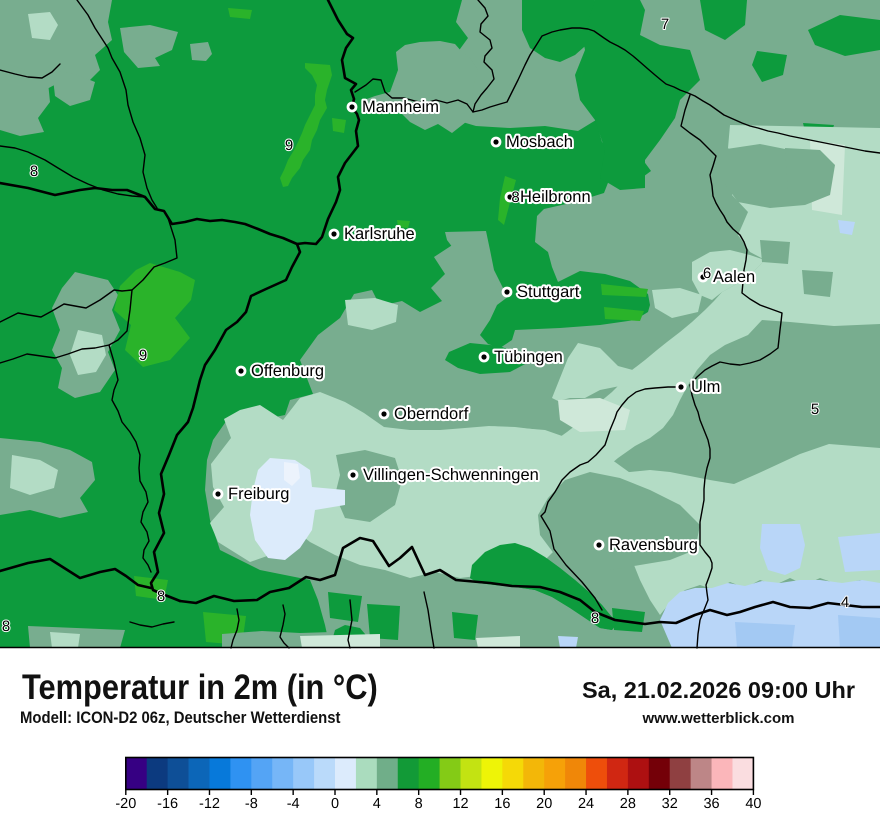 This screenshot has height=830, width=880. Describe the element at coordinates (628, 804) in the screenshot. I see `svg-text: 28` at that location.